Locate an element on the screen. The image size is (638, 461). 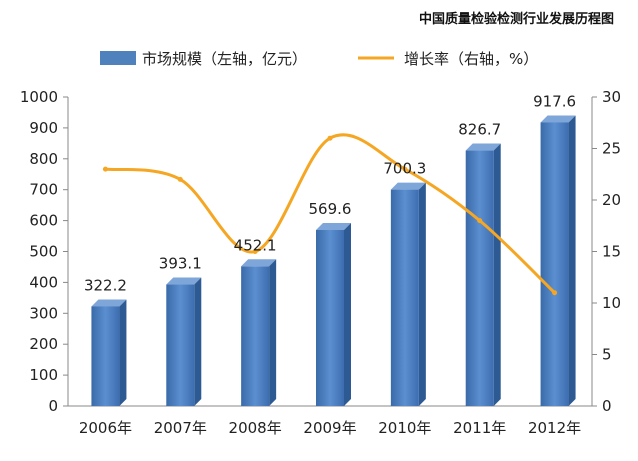
y-left-tick-label: 1000 is located at coordinates (39, 97).